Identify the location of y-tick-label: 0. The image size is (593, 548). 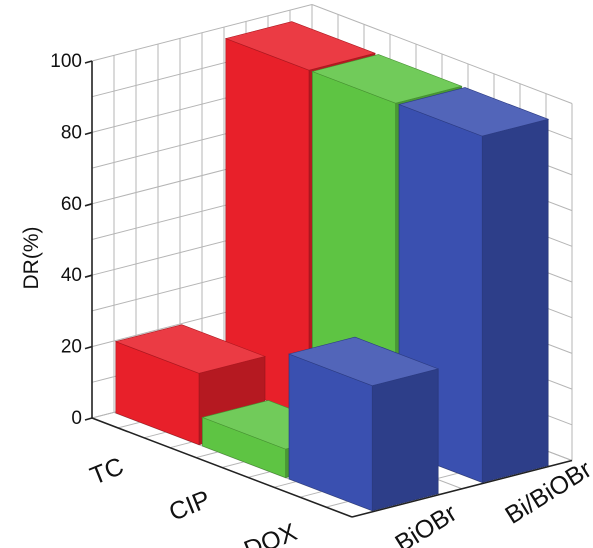
(76, 418).